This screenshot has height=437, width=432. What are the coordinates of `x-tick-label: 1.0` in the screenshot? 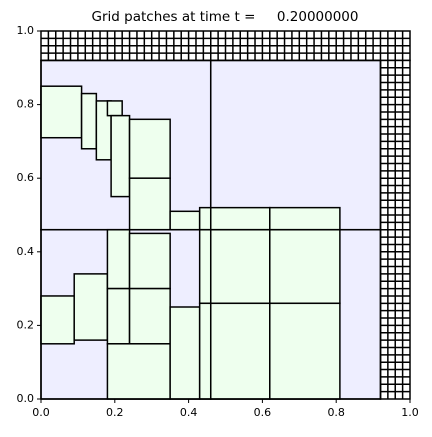 It's located at (410, 412).